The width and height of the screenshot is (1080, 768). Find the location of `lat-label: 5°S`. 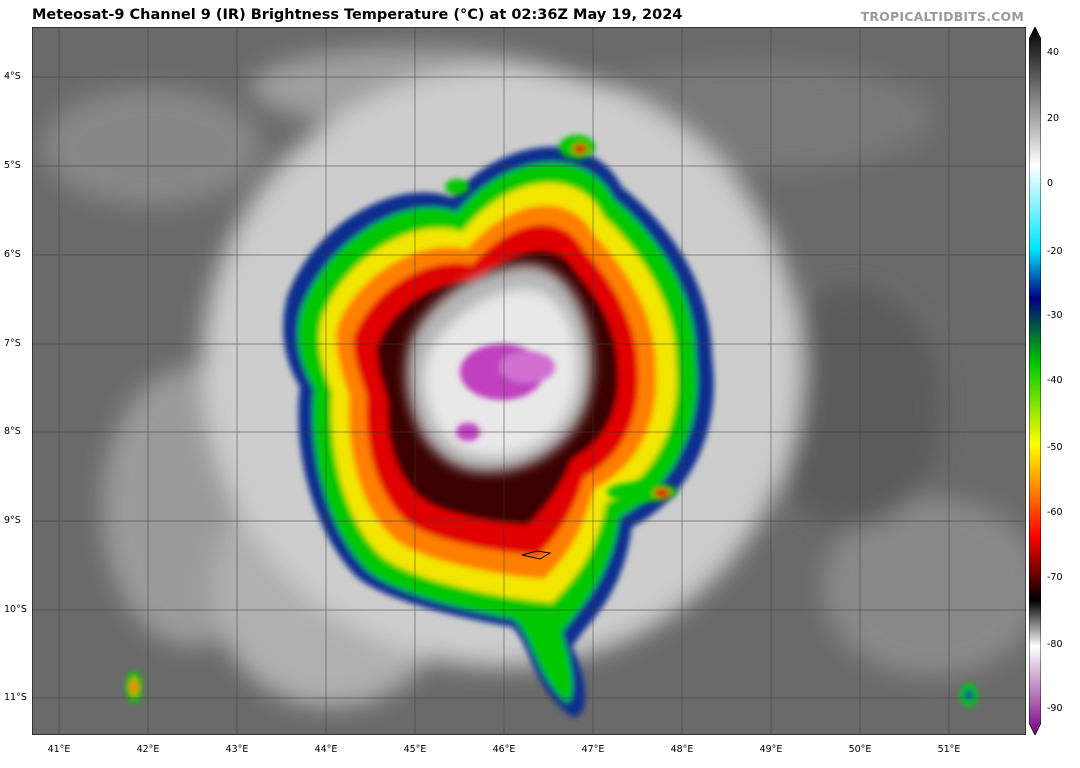

lat-label: 5°S is located at coordinates (12, 165).